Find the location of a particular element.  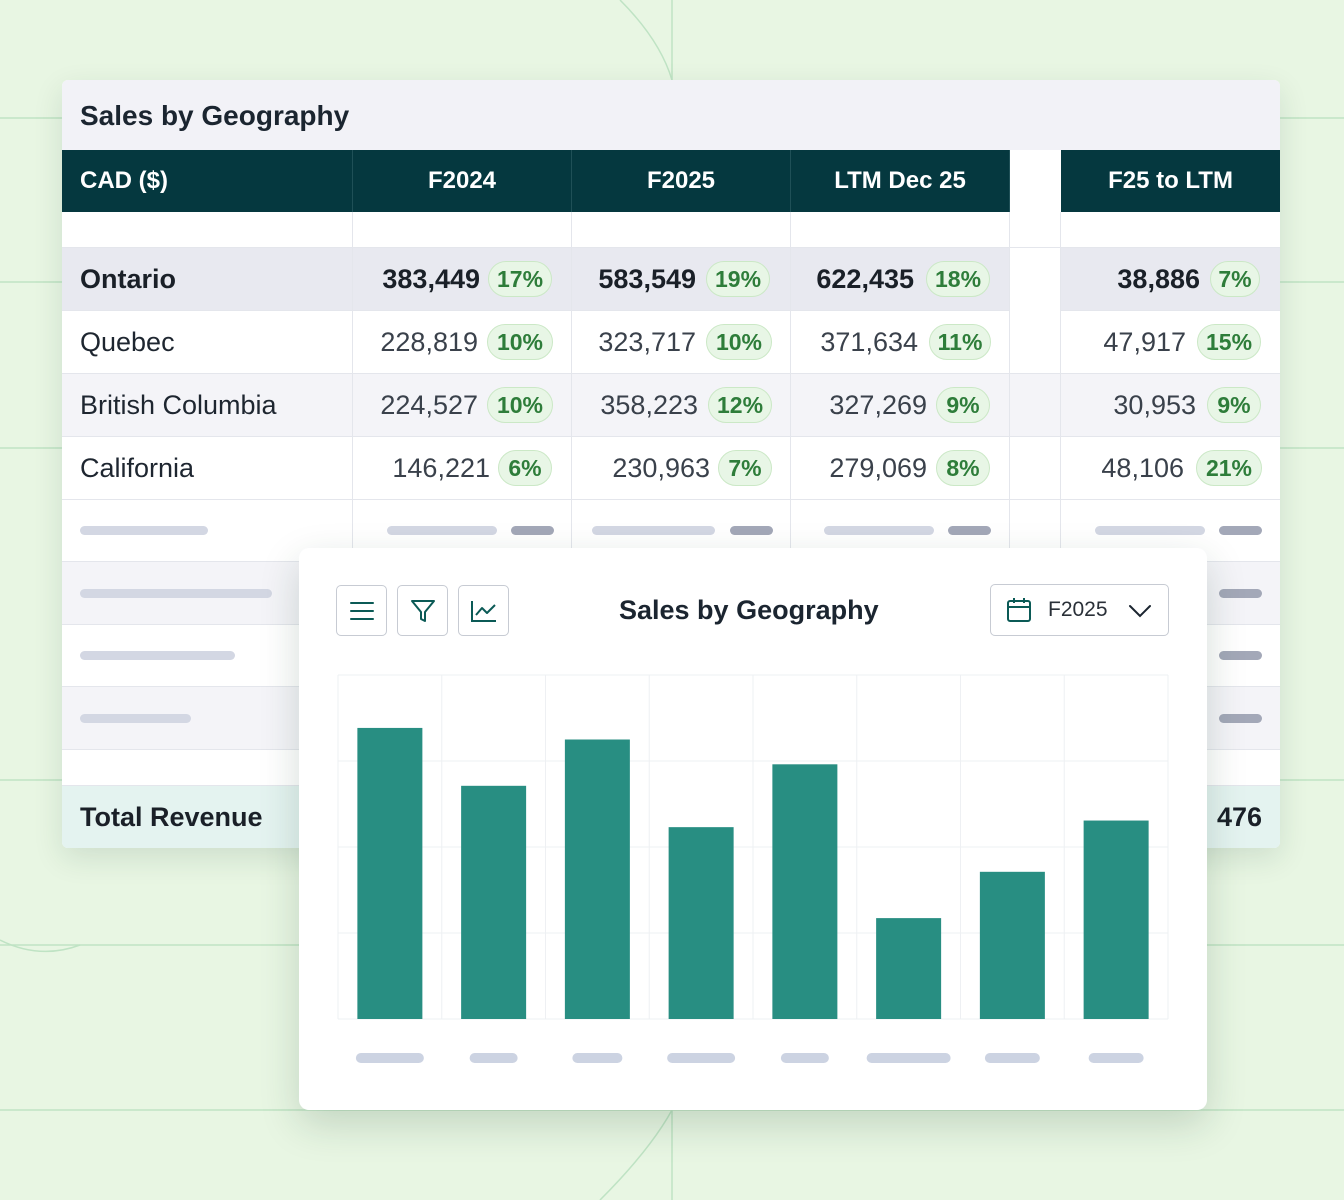

column-header-f25-to-ltm: F25 to LTM is located at coordinates (1170, 181).